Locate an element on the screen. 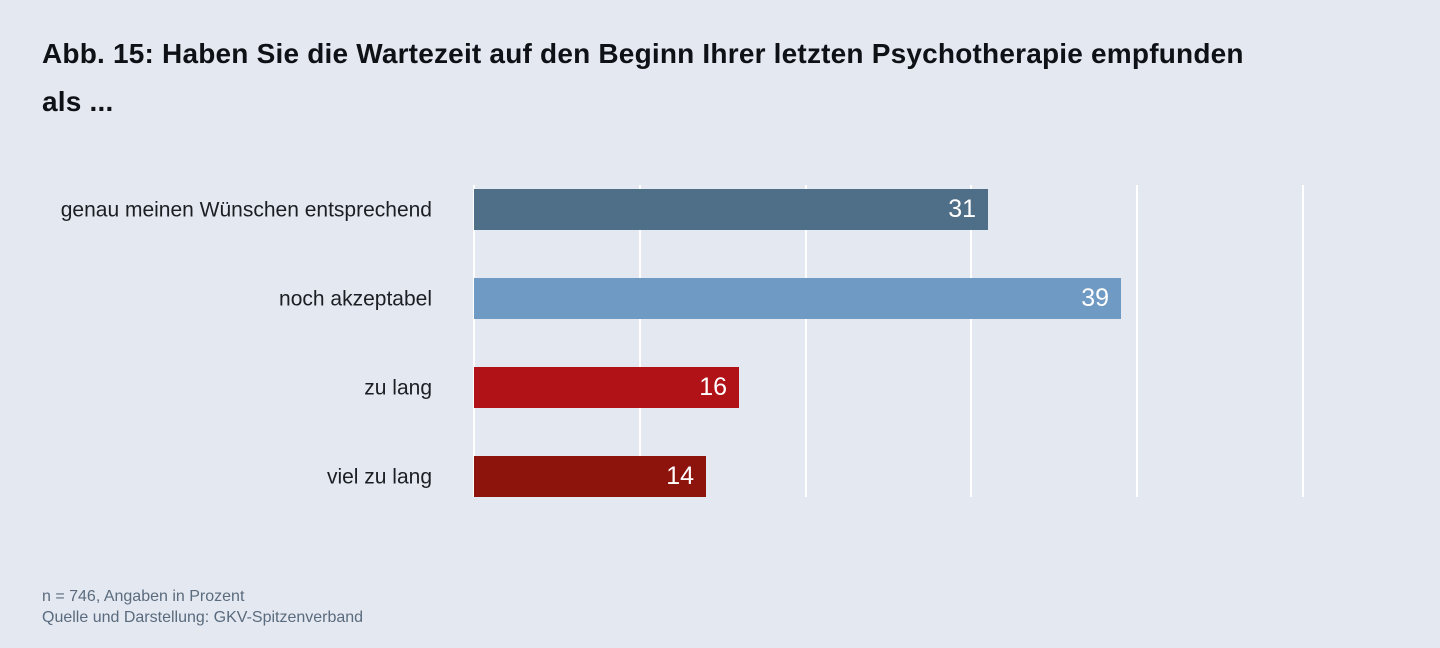 The height and width of the screenshot is (648, 1440). bar: 14 is located at coordinates (590, 476).